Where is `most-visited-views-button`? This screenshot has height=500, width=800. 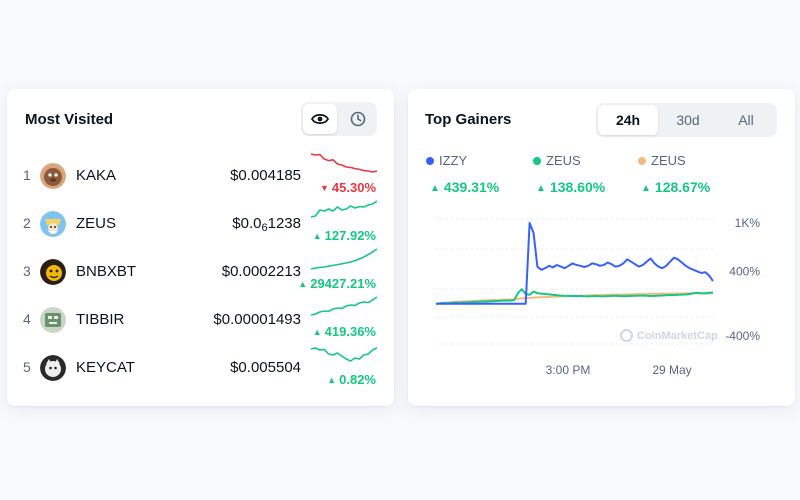
most-visited-views-button is located at coordinates (320, 119).